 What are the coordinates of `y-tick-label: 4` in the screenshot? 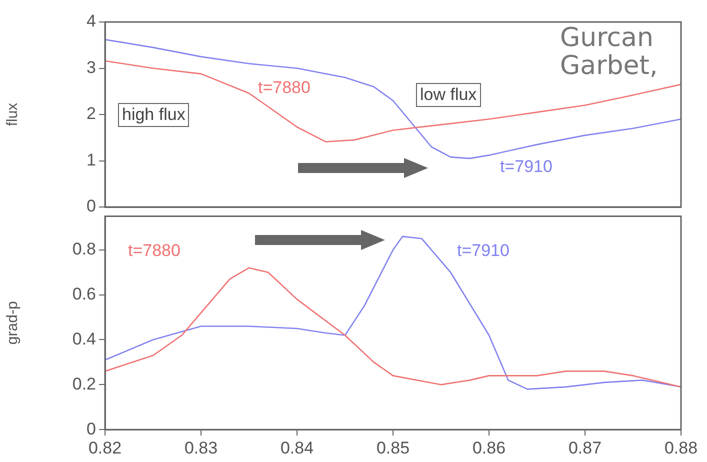 It's located at (91, 21).